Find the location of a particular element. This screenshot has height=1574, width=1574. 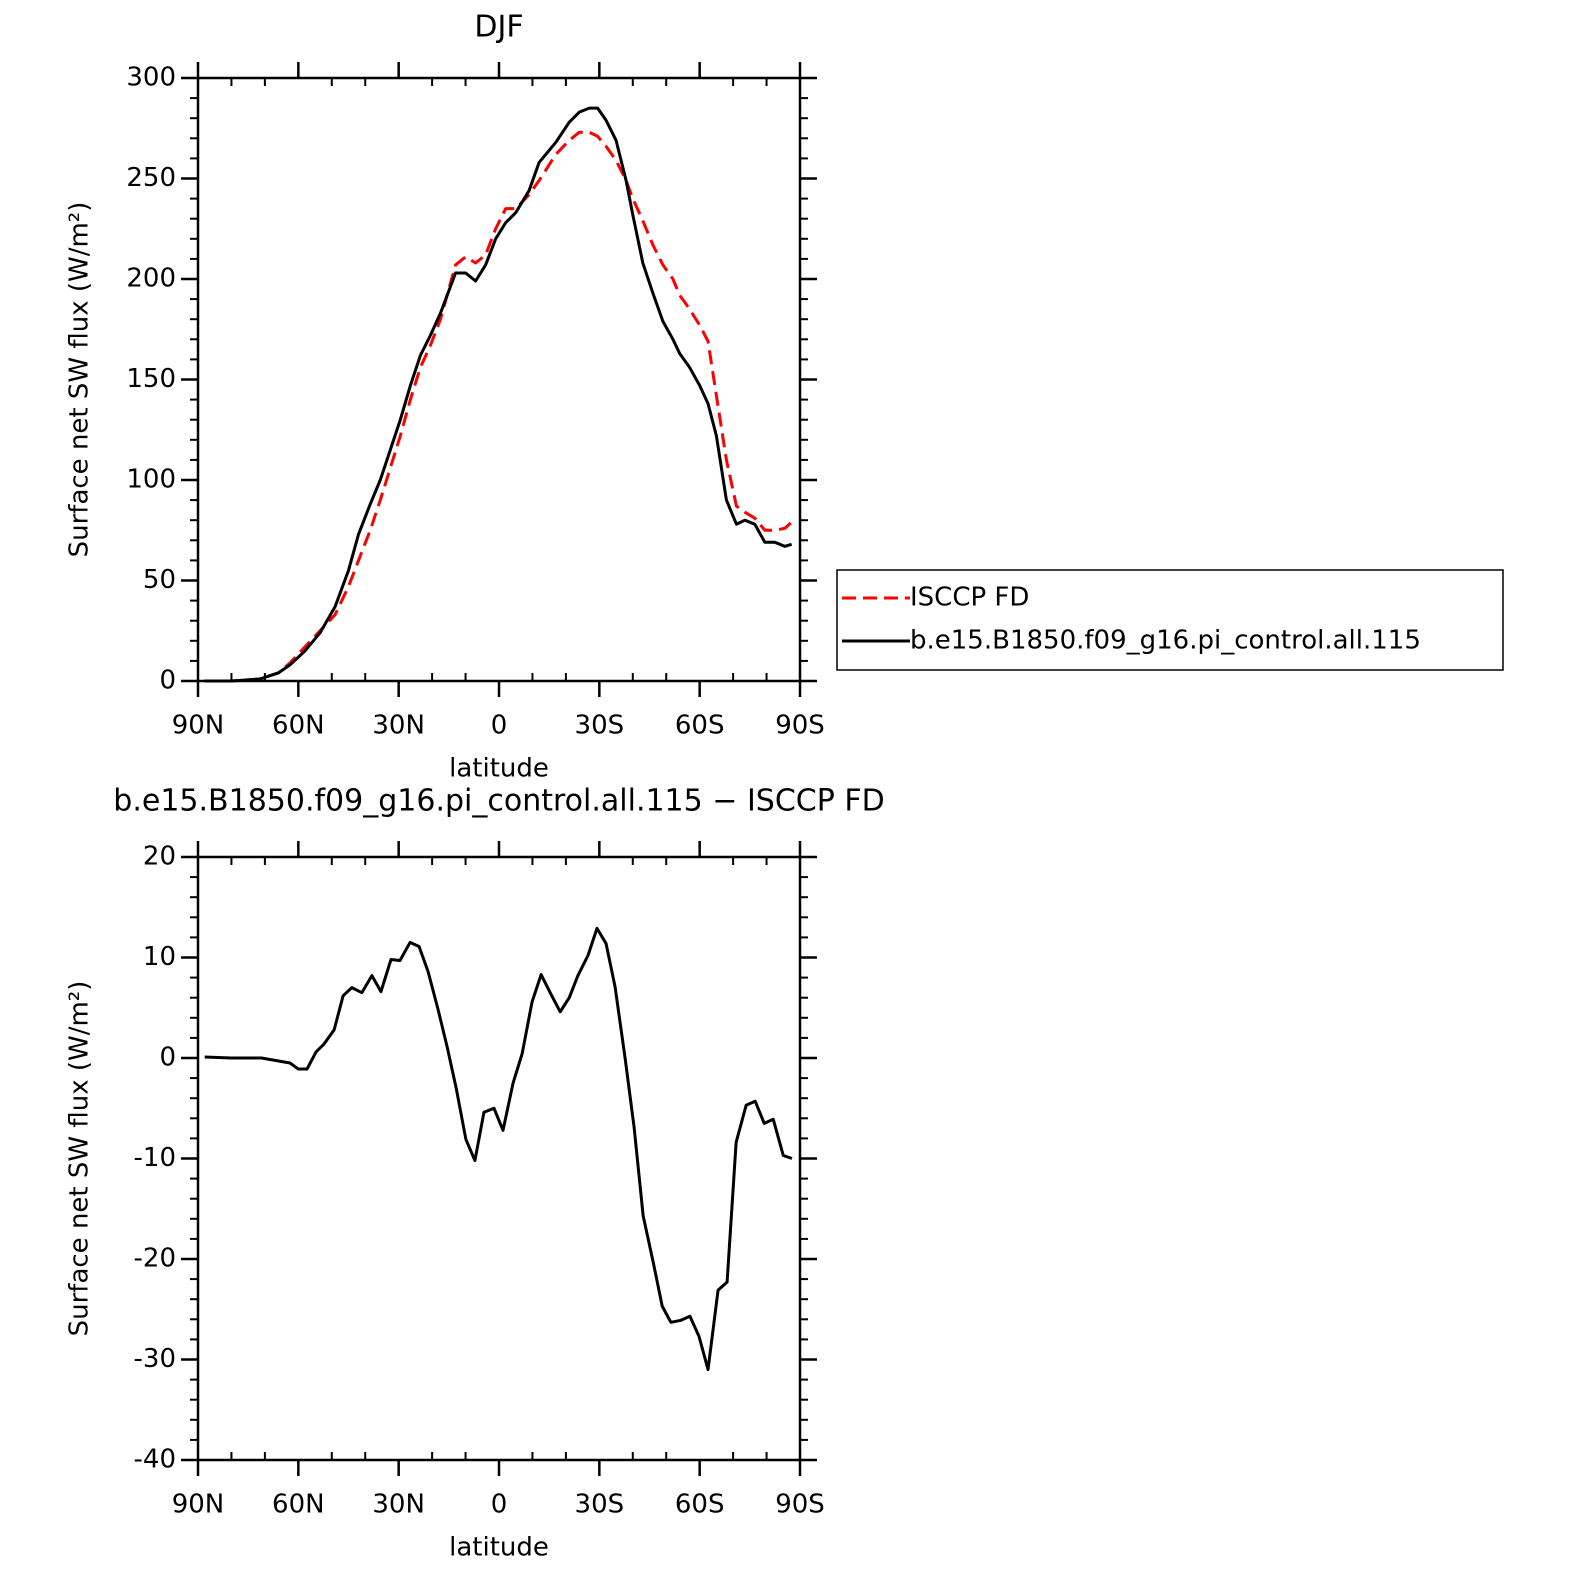

legend-label: b.e15.B1850.f09_g16.pi_control.all.115 is located at coordinates (1165, 641).